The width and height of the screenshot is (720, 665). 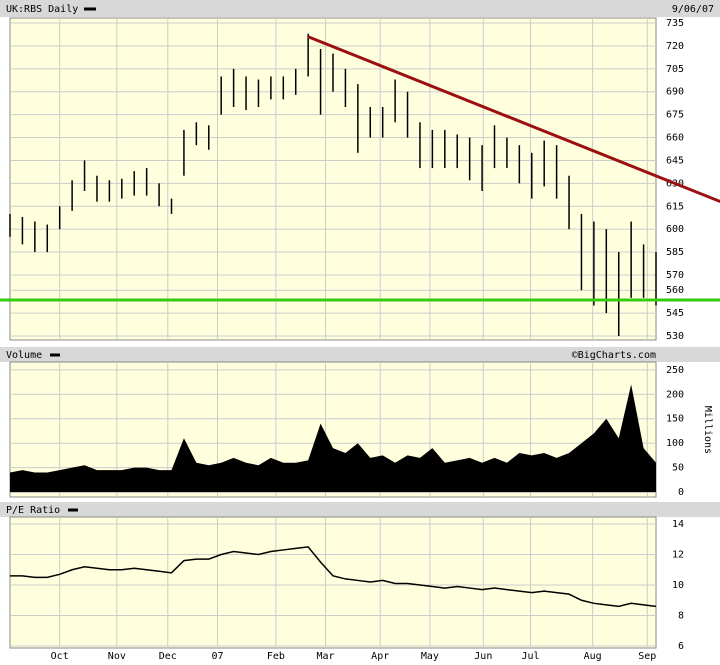 What do you see at coordinates (675, 290) in the screenshot?
I see `y-tick-label: 560` at bounding box center [675, 290].